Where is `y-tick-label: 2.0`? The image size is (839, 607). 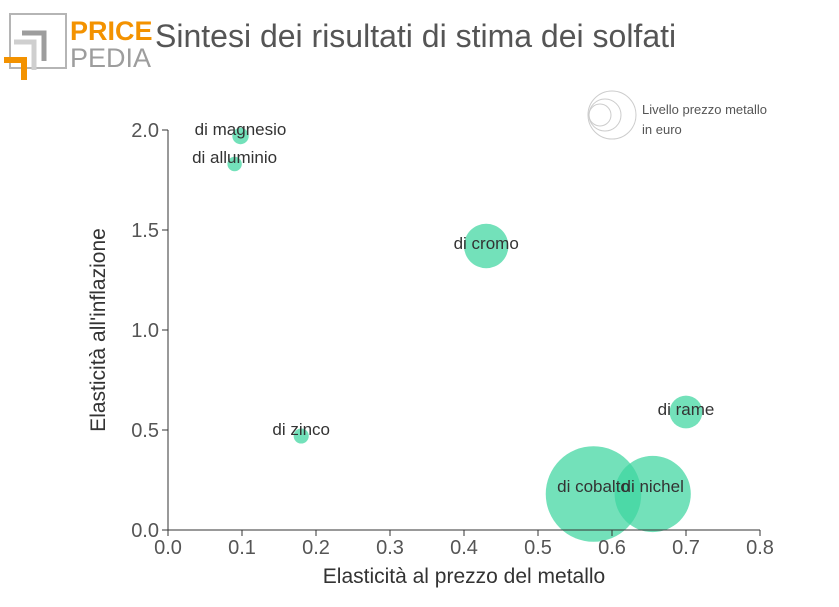 y-tick-label: 2.0 is located at coordinates (145, 131).